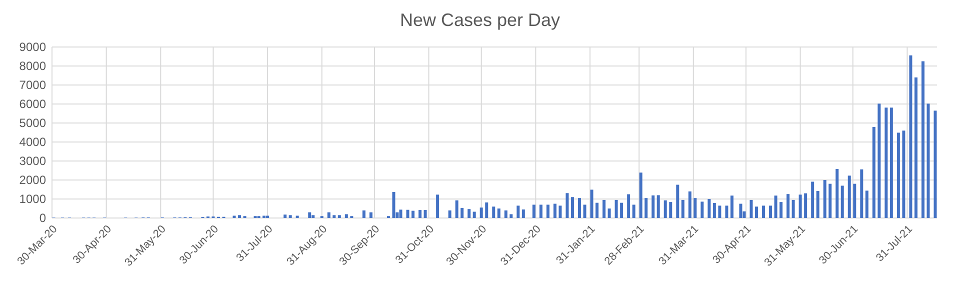  Describe the element at coordinates (32, 103) in the screenshot. I see `y-tick-label: 6000` at that location.